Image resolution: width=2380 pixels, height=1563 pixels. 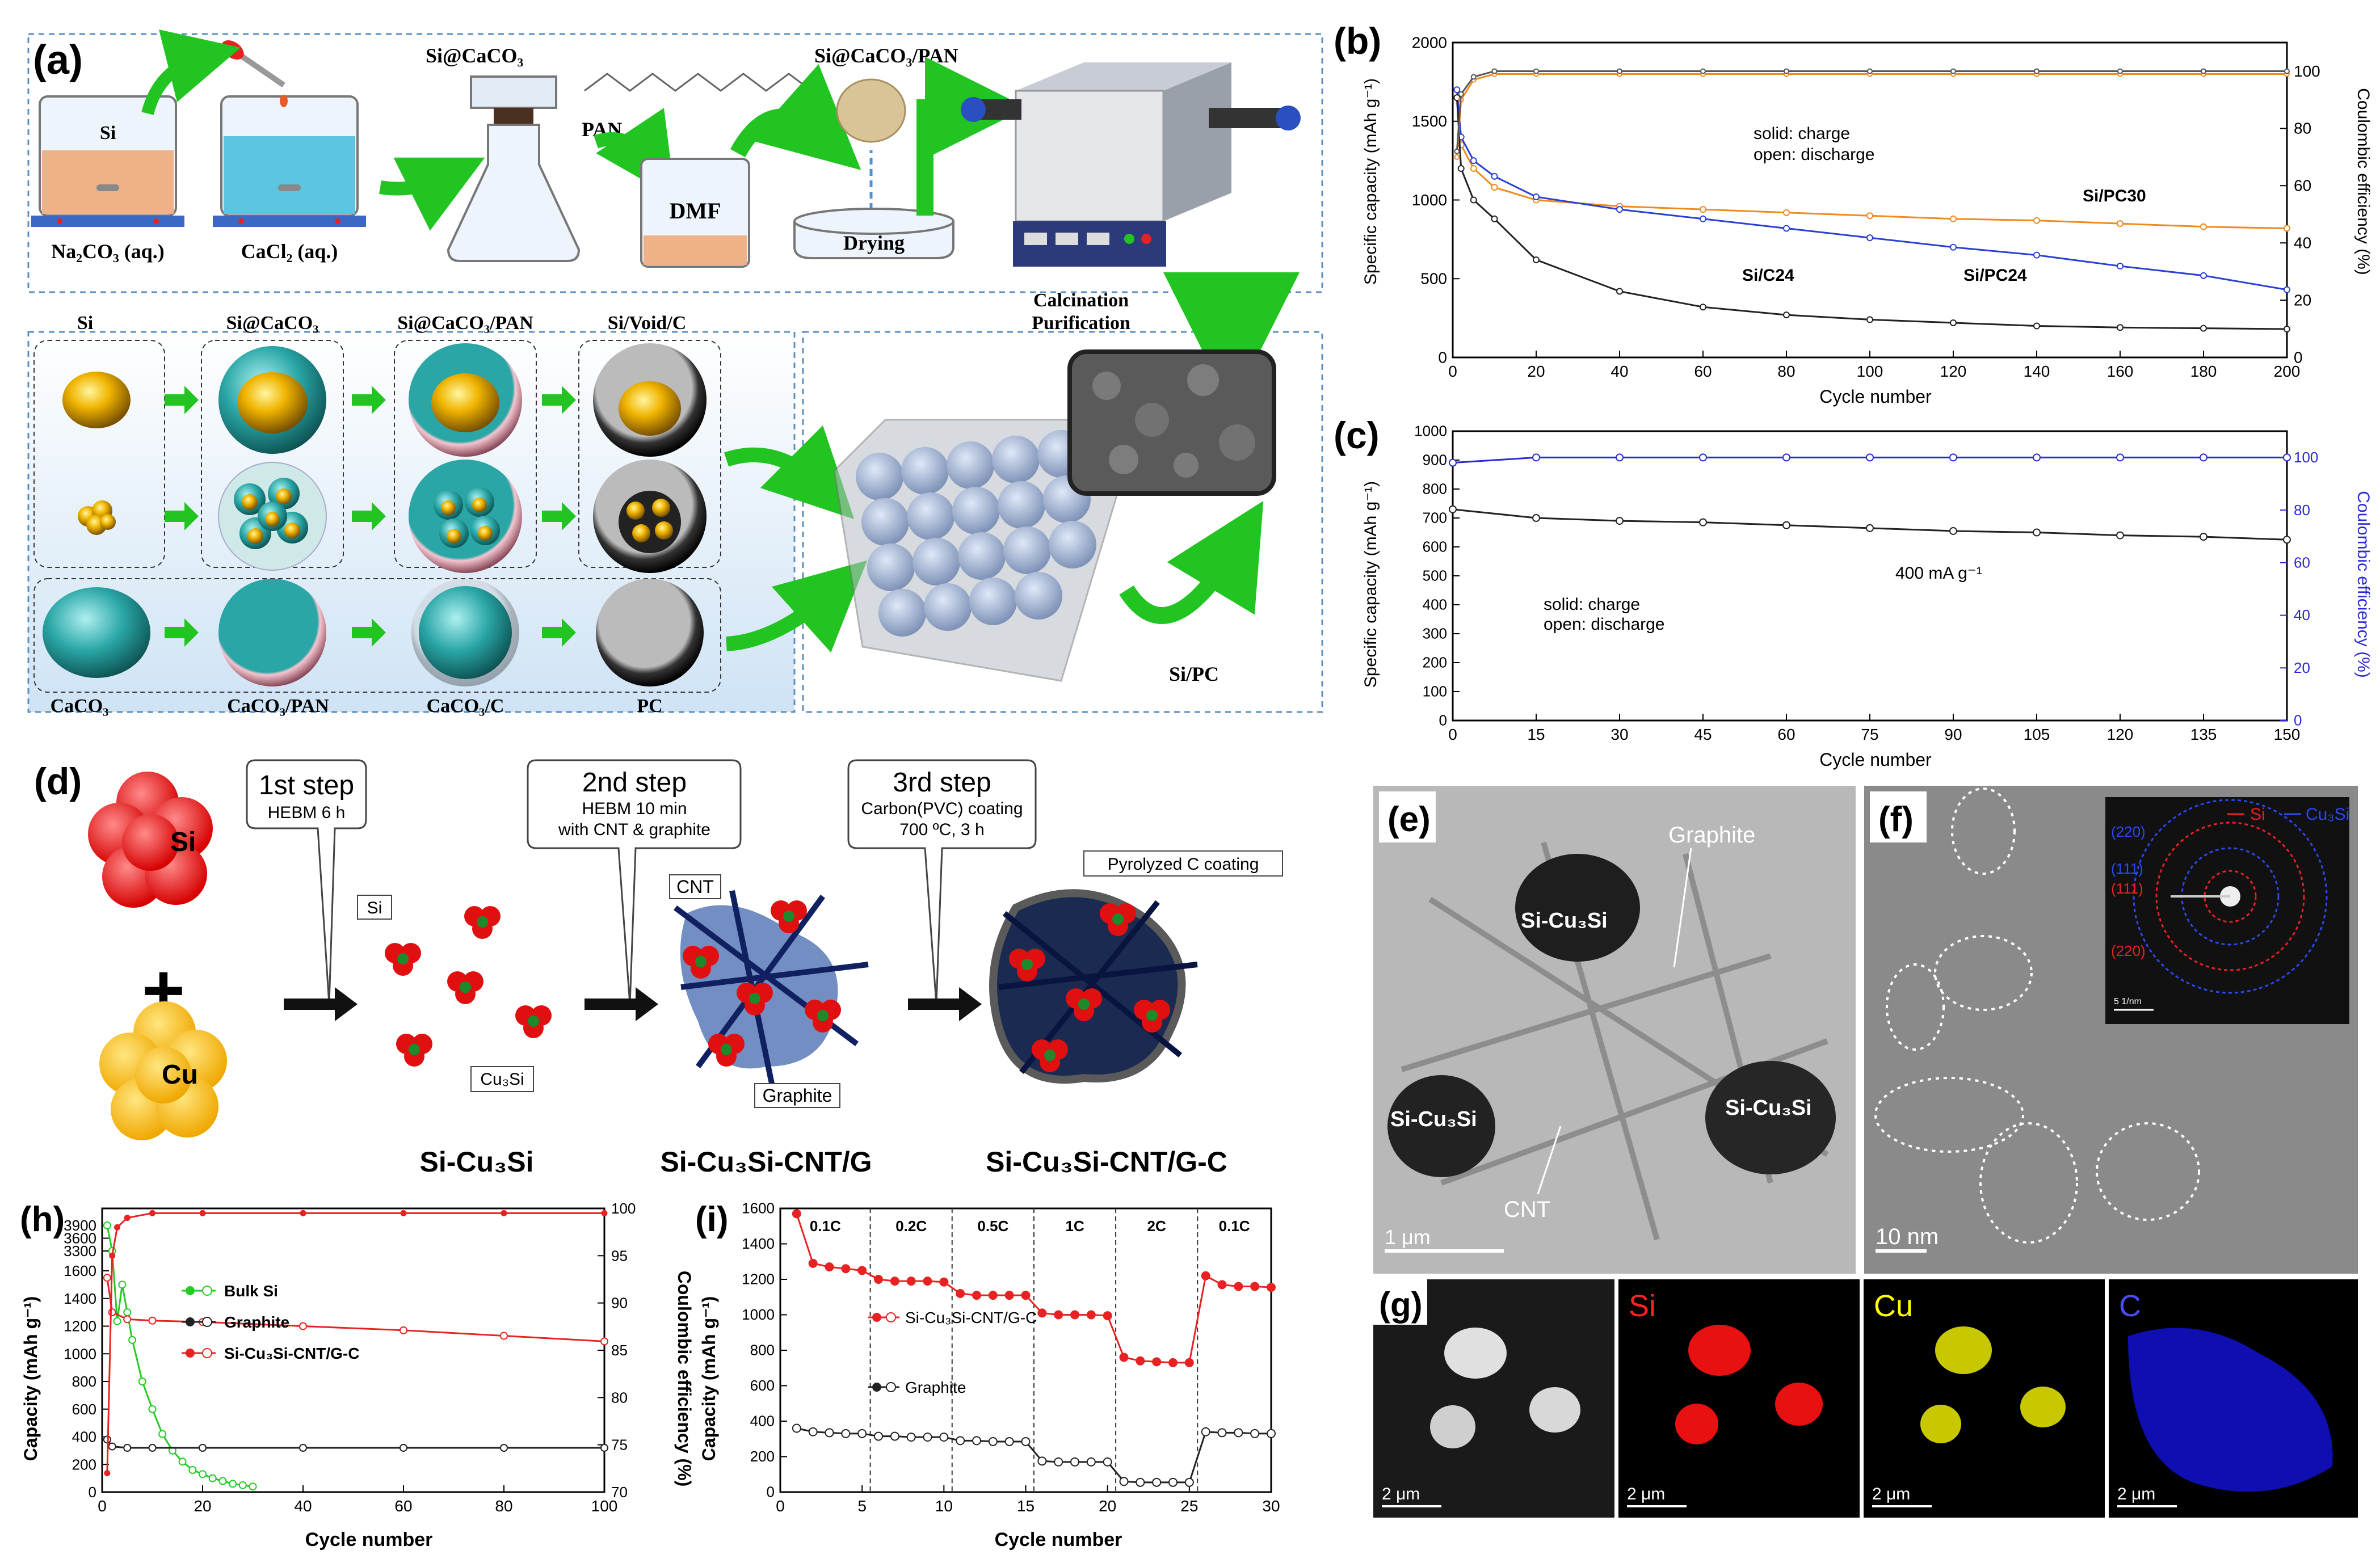 What do you see at coordinates (1234, 1226) in the screenshot?
I see `i-rate-label: 0.1C` at bounding box center [1234, 1226].